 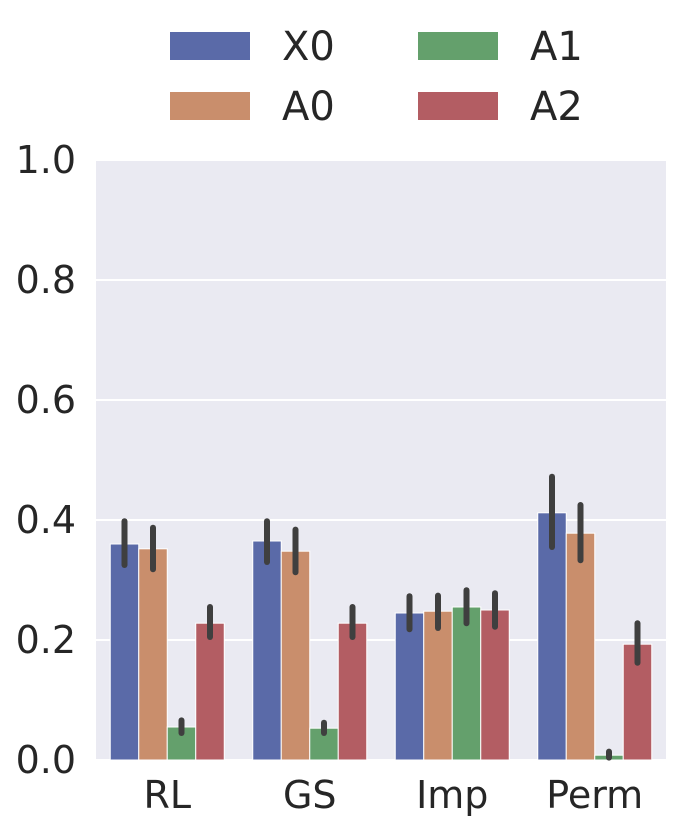 What do you see at coordinates (409, 686) in the screenshot?
I see `bar-x0-imp` at bounding box center [409, 686].